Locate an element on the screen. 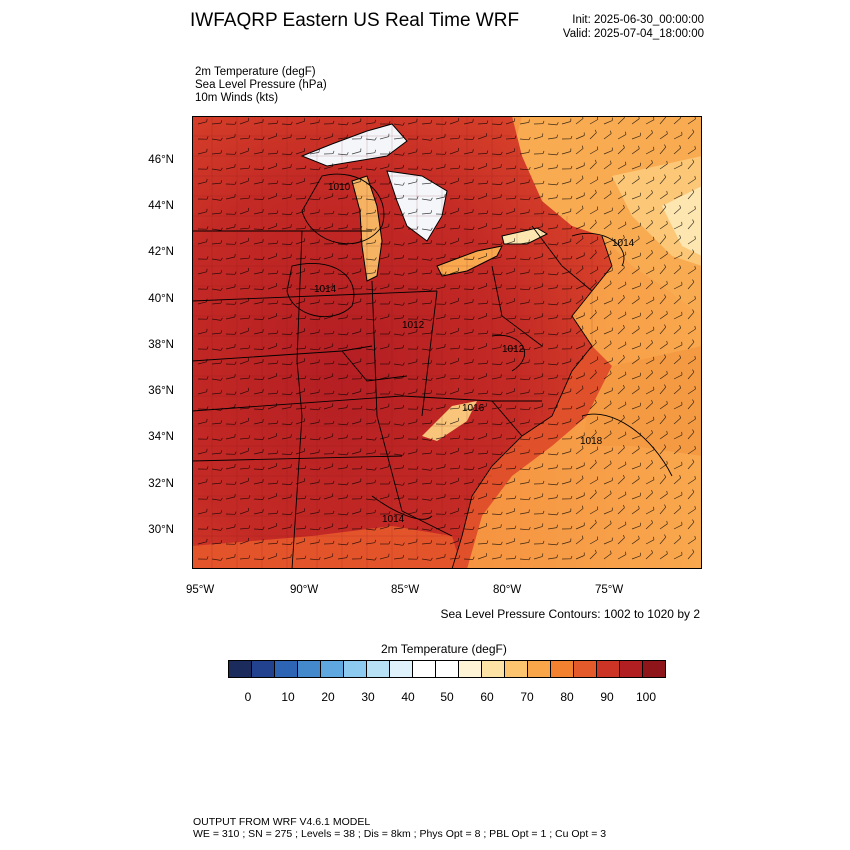 The width and height of the screenshot is (850, 850). colorbar-swatch is located at coordinates (263, 669).